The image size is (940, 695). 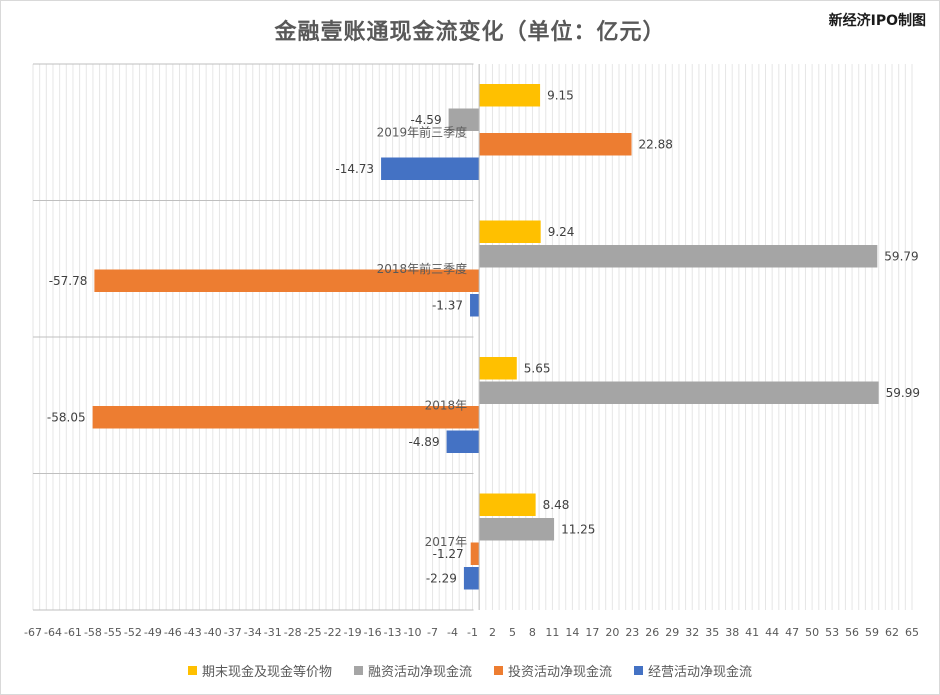 I want to click on legend-label: 经营活动净现金流, so click(x=700, y=672).